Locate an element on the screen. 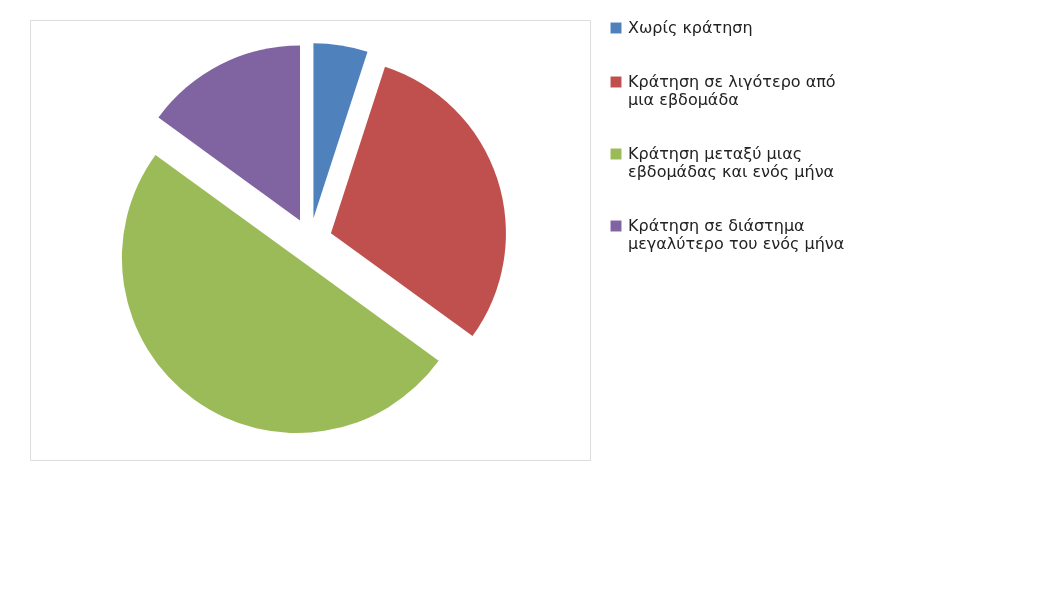 The height and width of the screenshot is (598, 1058). legend-label: Κράτηση μεταξύ μιας εβδομάδας και ενός μήνα is located at coordinates (731, 162).